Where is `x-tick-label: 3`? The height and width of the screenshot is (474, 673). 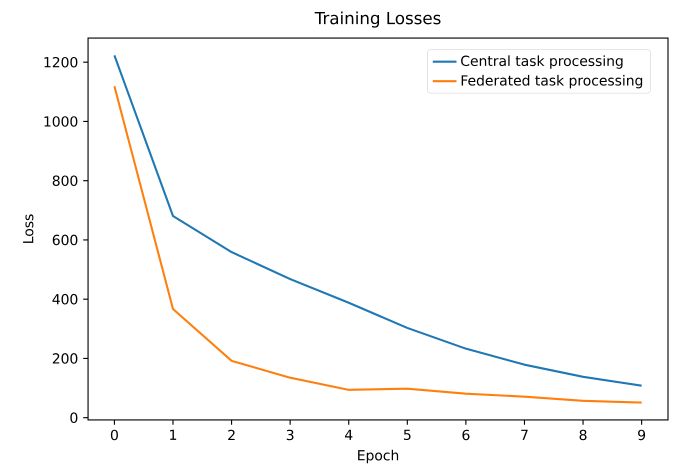 x-tick-label: 3 is located at coordinates (290, 435).